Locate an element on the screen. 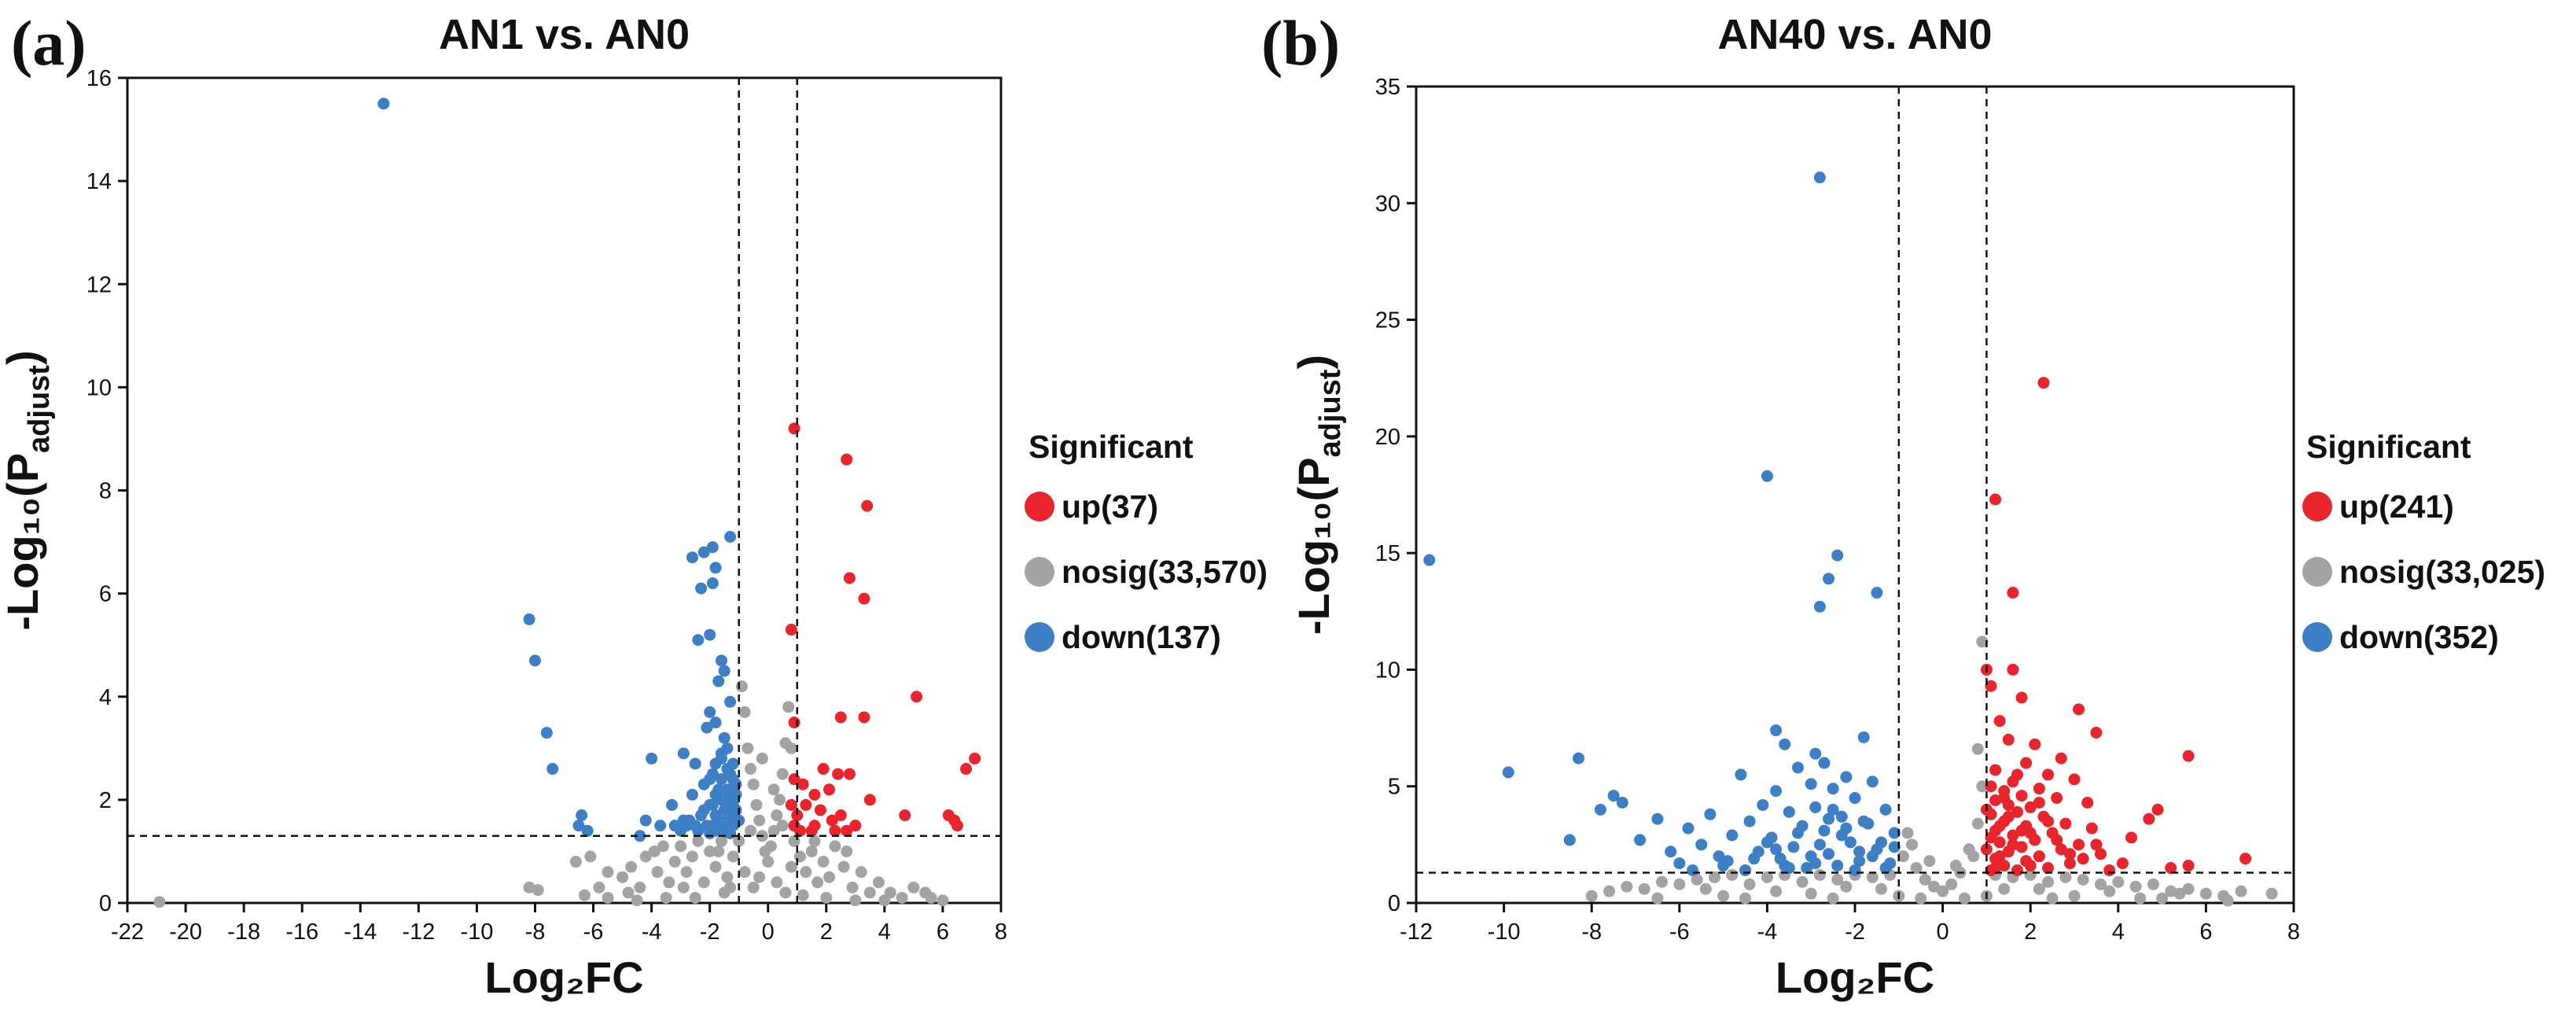 The height and width of the screenshot is (1017, 2576). y-tick-label: 14 is located at coordinates (99, 181).